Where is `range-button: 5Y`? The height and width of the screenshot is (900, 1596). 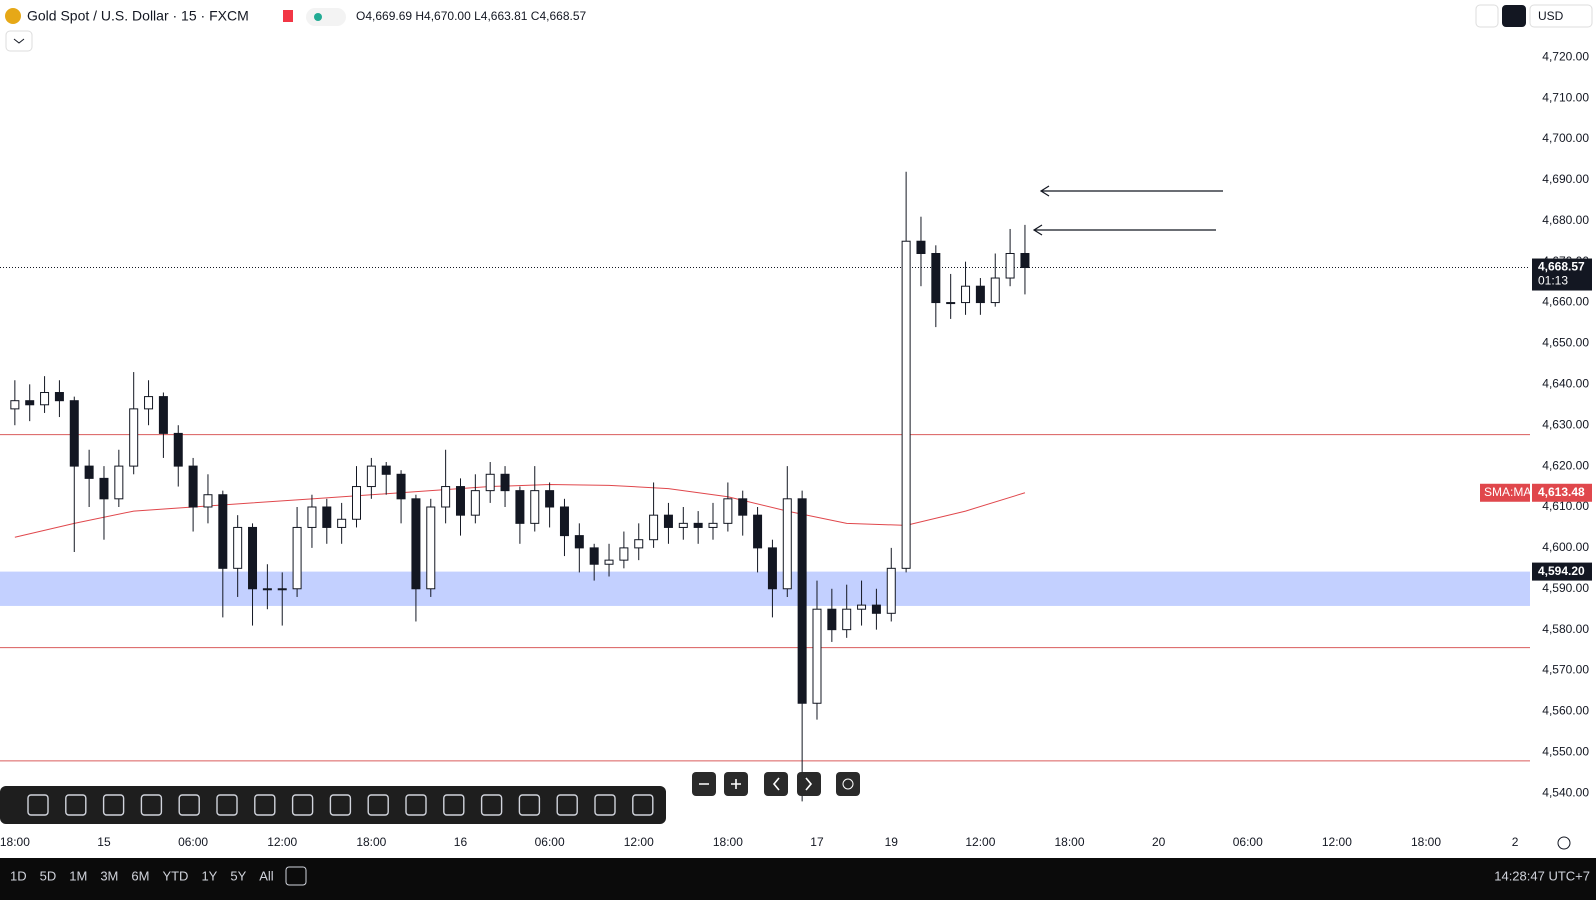 range-button: 5Y is located at coordinates (238, 875).